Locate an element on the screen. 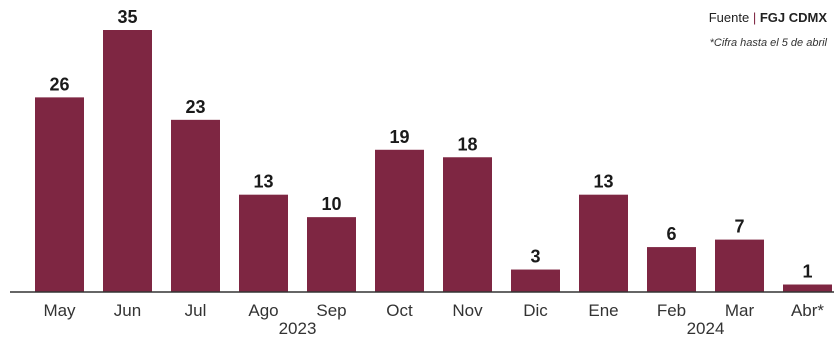 This screenshot has height=338, width=836. value-label-5: 19 is located at coordinates (399, 137).